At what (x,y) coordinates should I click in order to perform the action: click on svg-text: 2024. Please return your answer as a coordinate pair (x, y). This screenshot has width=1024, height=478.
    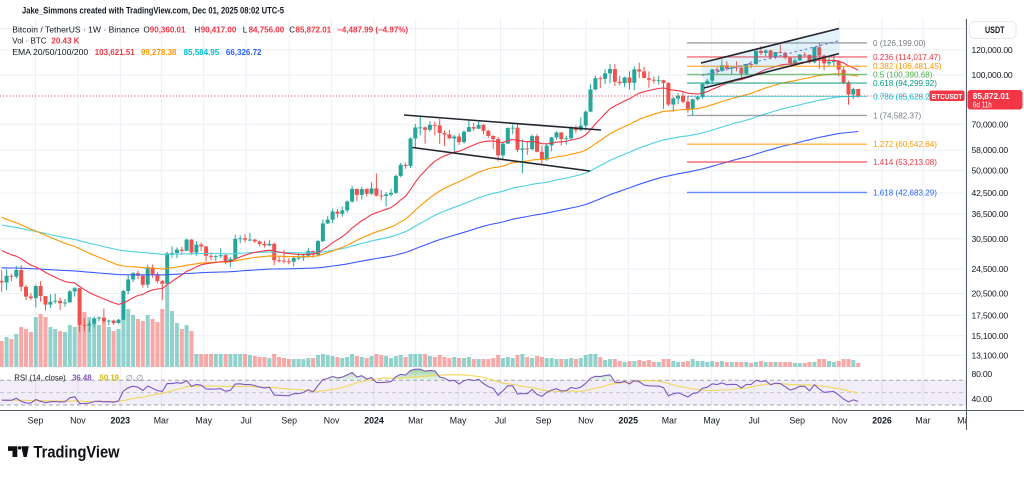
    Looking at the image, I should click on (374, 421).